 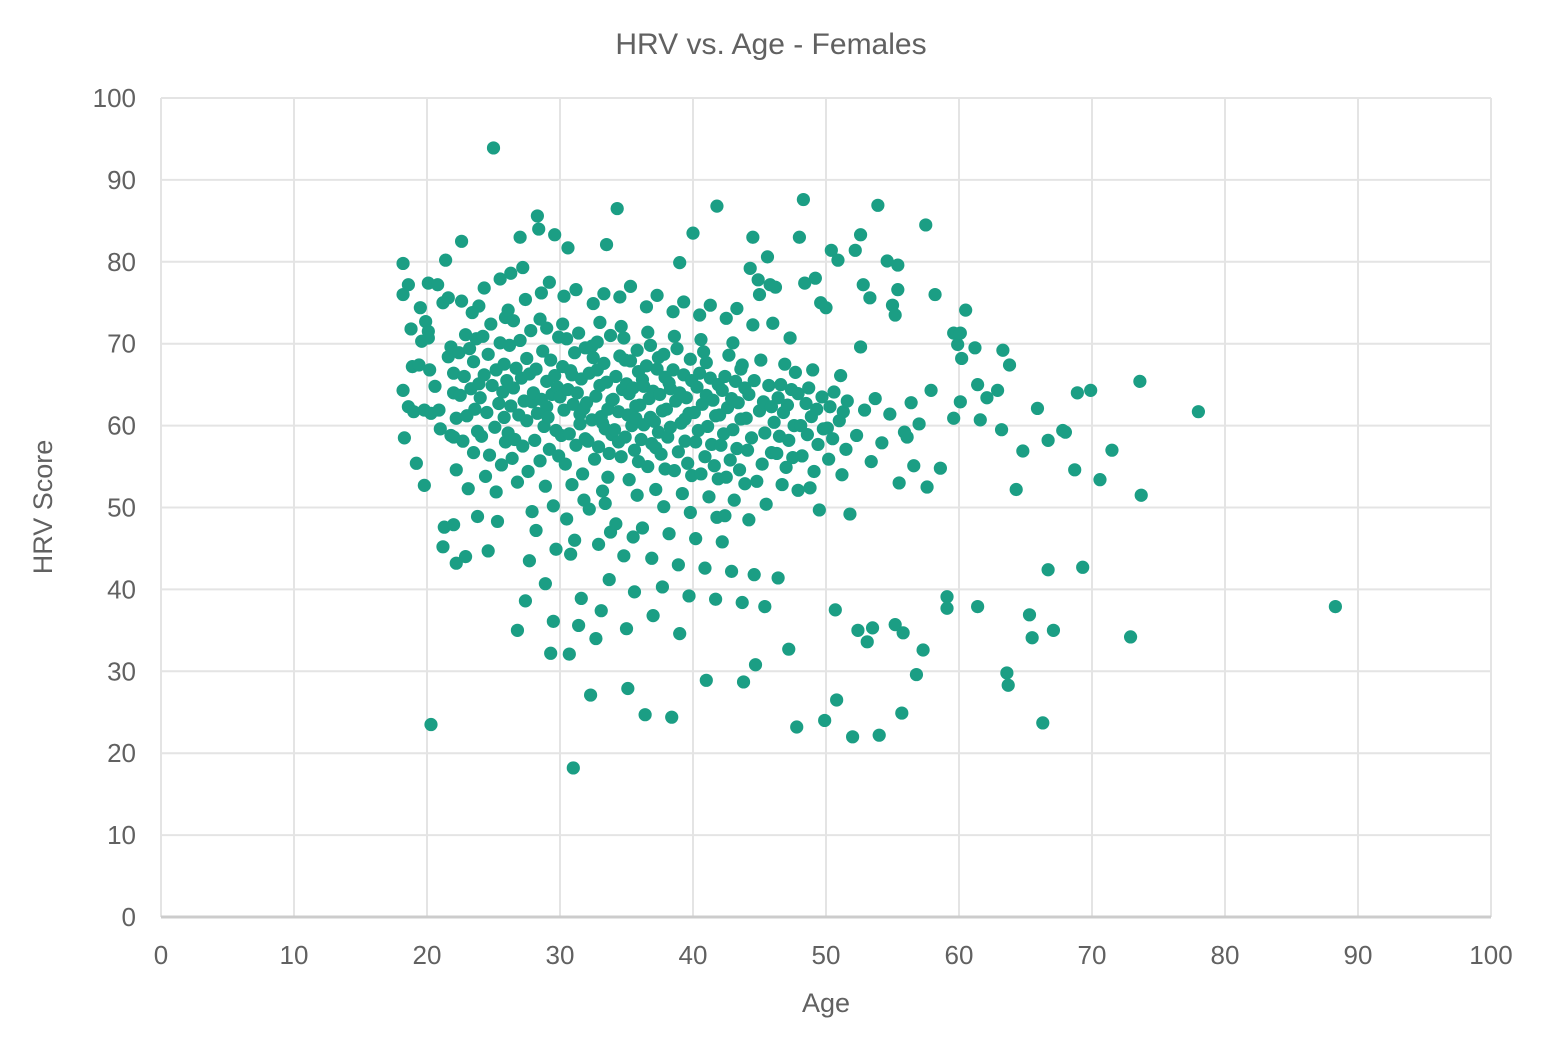 I want to click on y-tick-label: 100, so click(x=114, y=98).